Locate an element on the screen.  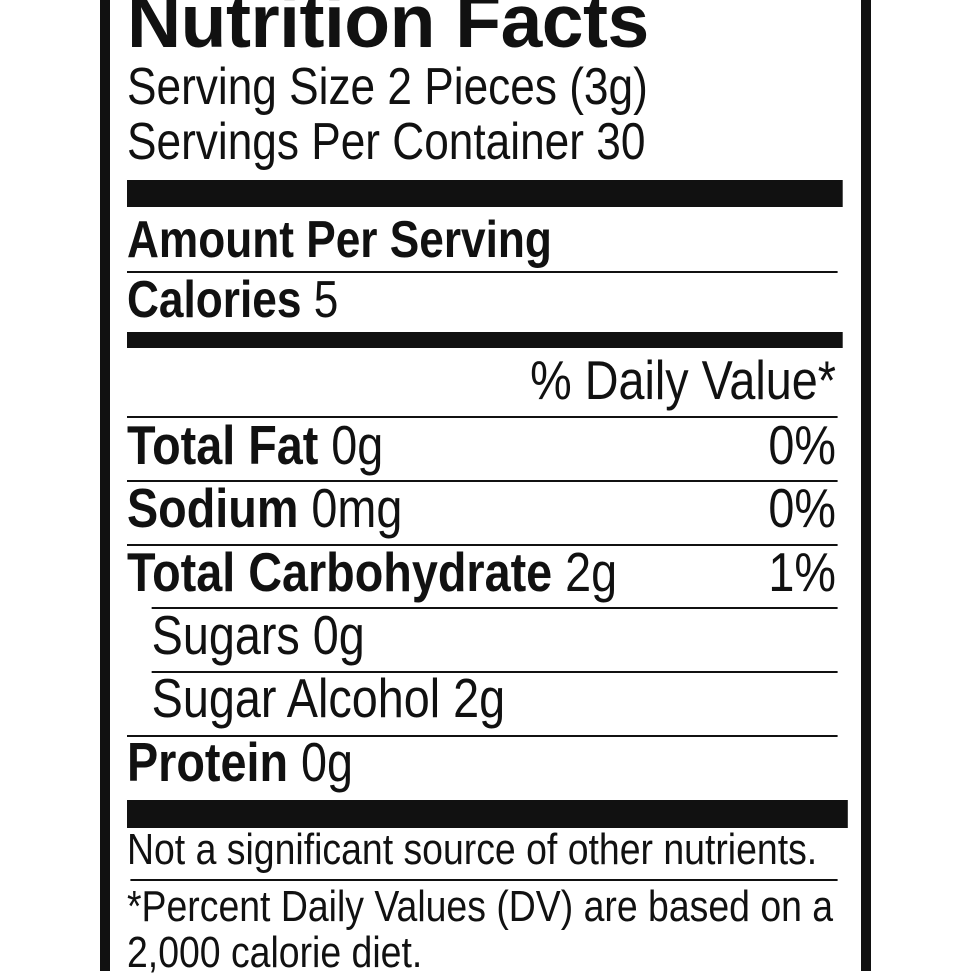
nutrient-name: Sodium is located at coordinates (213, 508).